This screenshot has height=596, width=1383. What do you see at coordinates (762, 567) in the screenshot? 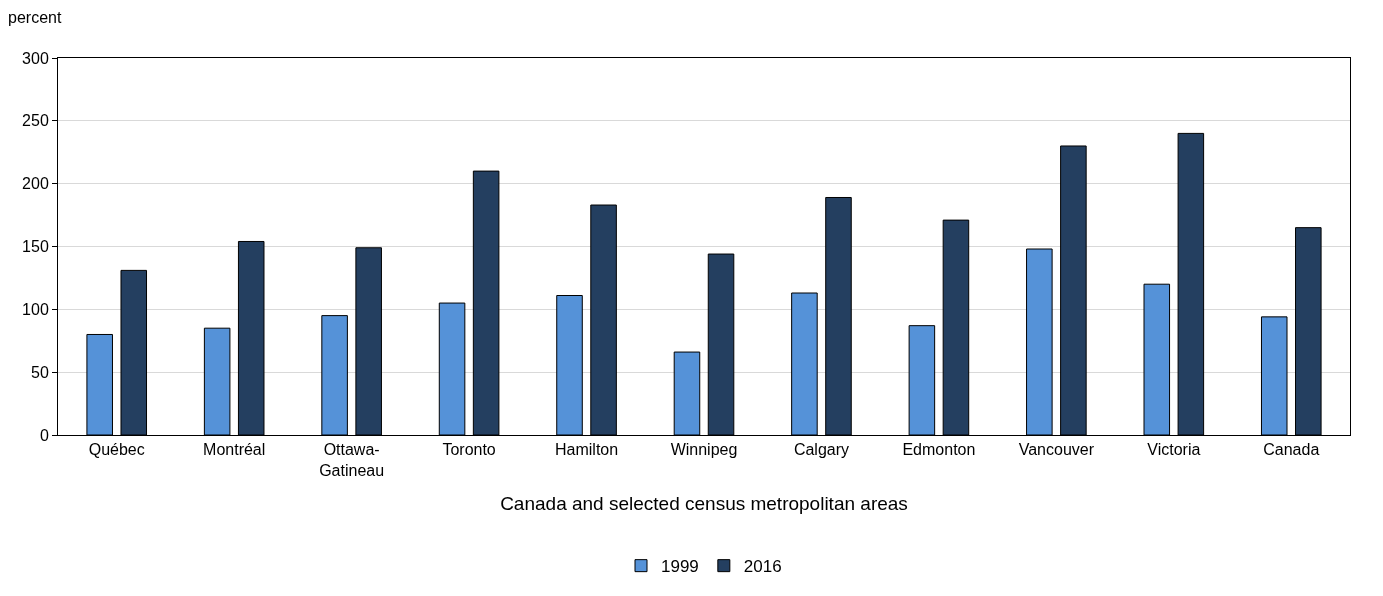
I see `legend-label: 2016` at bounding box center [762, 567].